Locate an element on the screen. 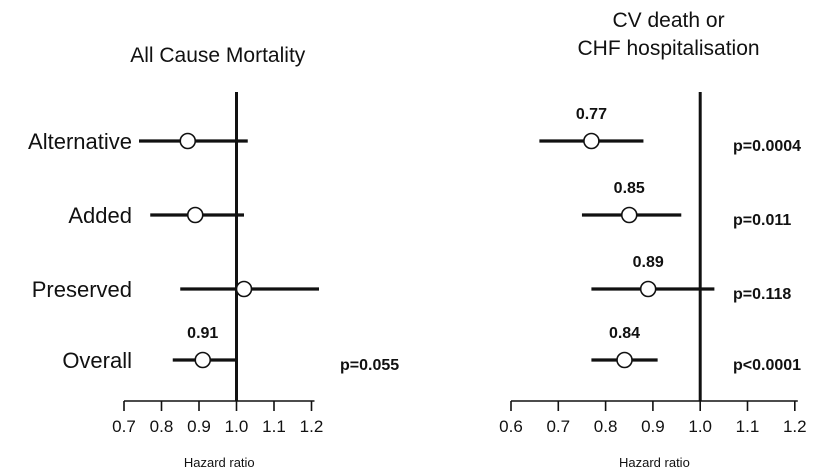 This screenshot has height=474, width=821. p-value-label-overall: p=0.055 is located at coordinates (369, 365).